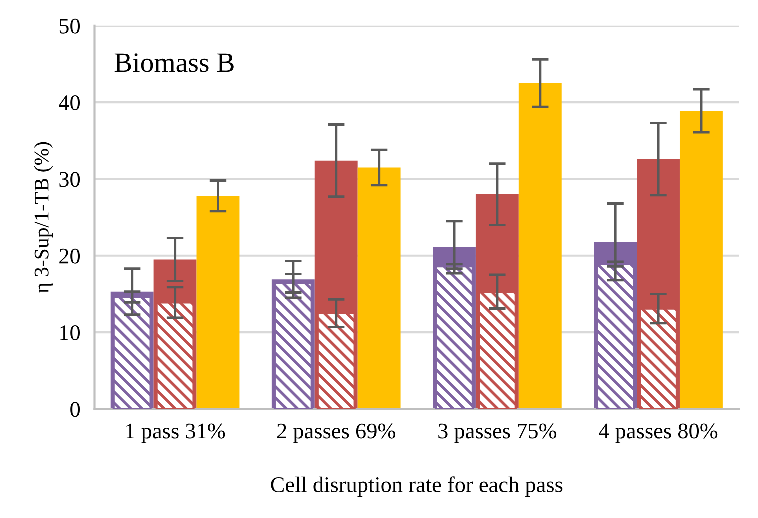  I want to click on y-tick-label: 0, so click(75, 410).